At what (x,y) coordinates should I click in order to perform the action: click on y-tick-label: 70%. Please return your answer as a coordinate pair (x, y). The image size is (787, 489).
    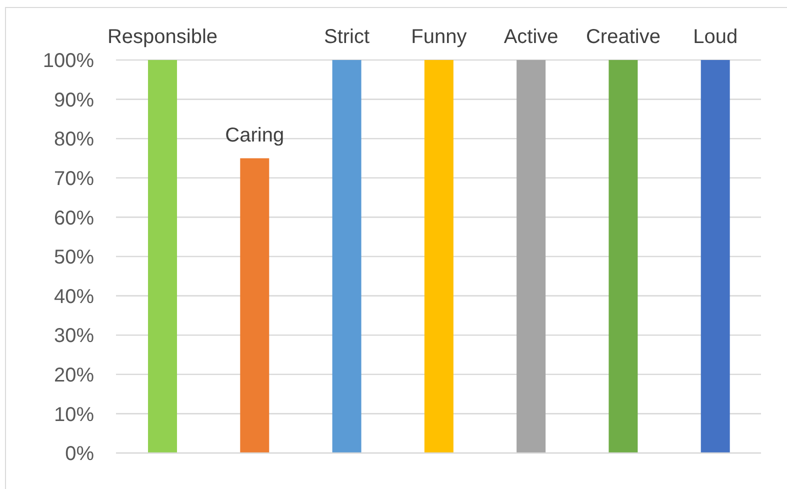
    Looking at the image, I should click on (74, 179).